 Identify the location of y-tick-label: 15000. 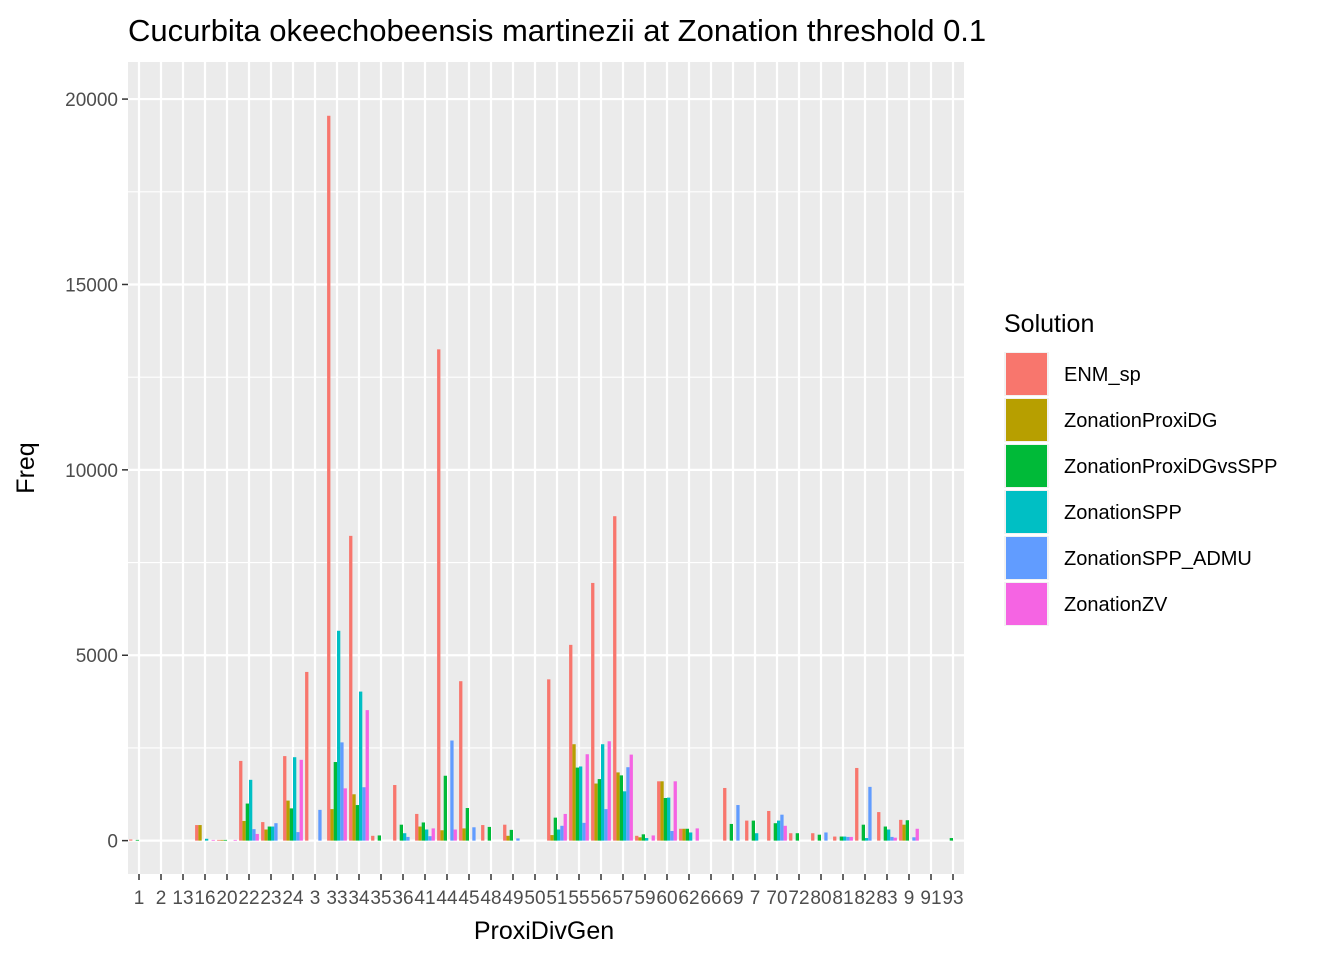
(91, 285).